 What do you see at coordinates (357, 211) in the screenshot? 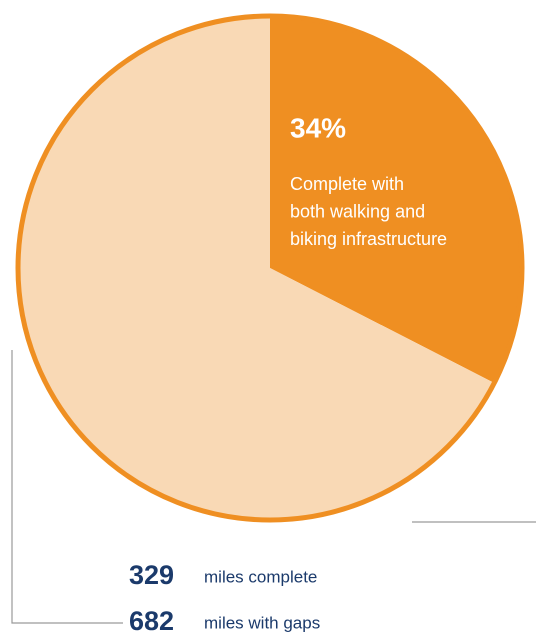
I see `annotation-line: both walking and` at bounding box center [357, 211].